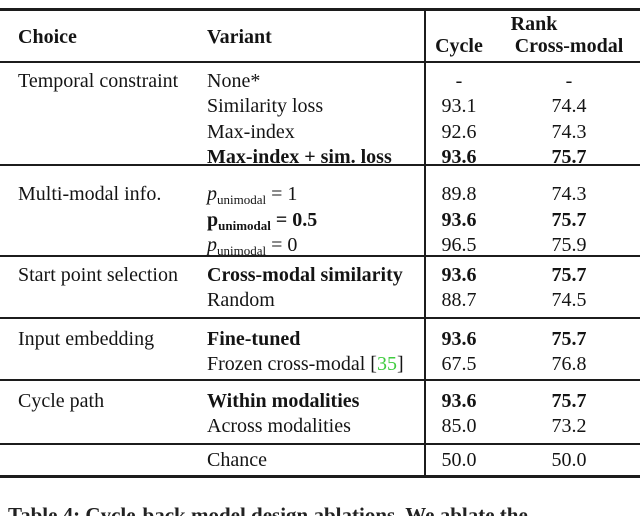 This screenshot has height=516, width=640. What do you see at coordinates (425, 242) in the screenshot?
I see `column-divider-rule` at bounding box center [425, 242].